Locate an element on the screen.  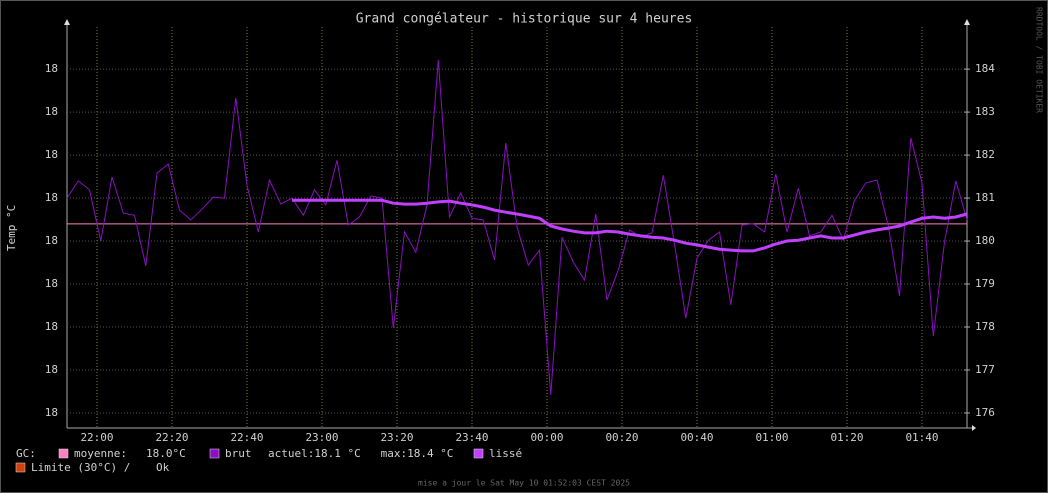
legend-label: Limite (30°C) / is located at coordinates (80, 467).